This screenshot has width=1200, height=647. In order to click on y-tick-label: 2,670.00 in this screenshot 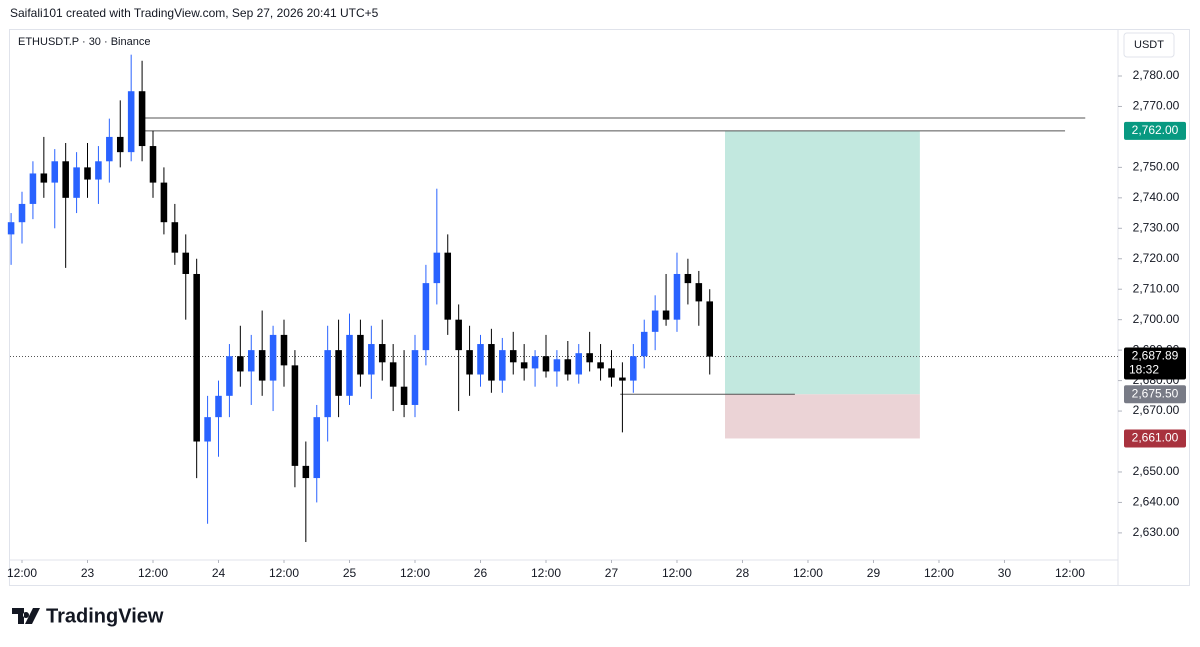, I will do `click(1156, 410)`.